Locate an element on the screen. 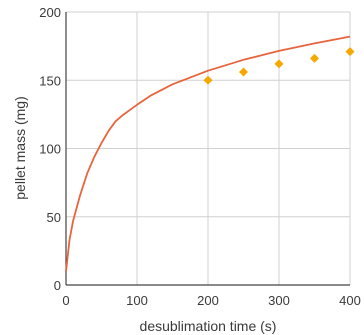 The width and height of the screenshot is (364, 335). x-axis-label: desublimation time (s) is located at coordinates (208, 326).